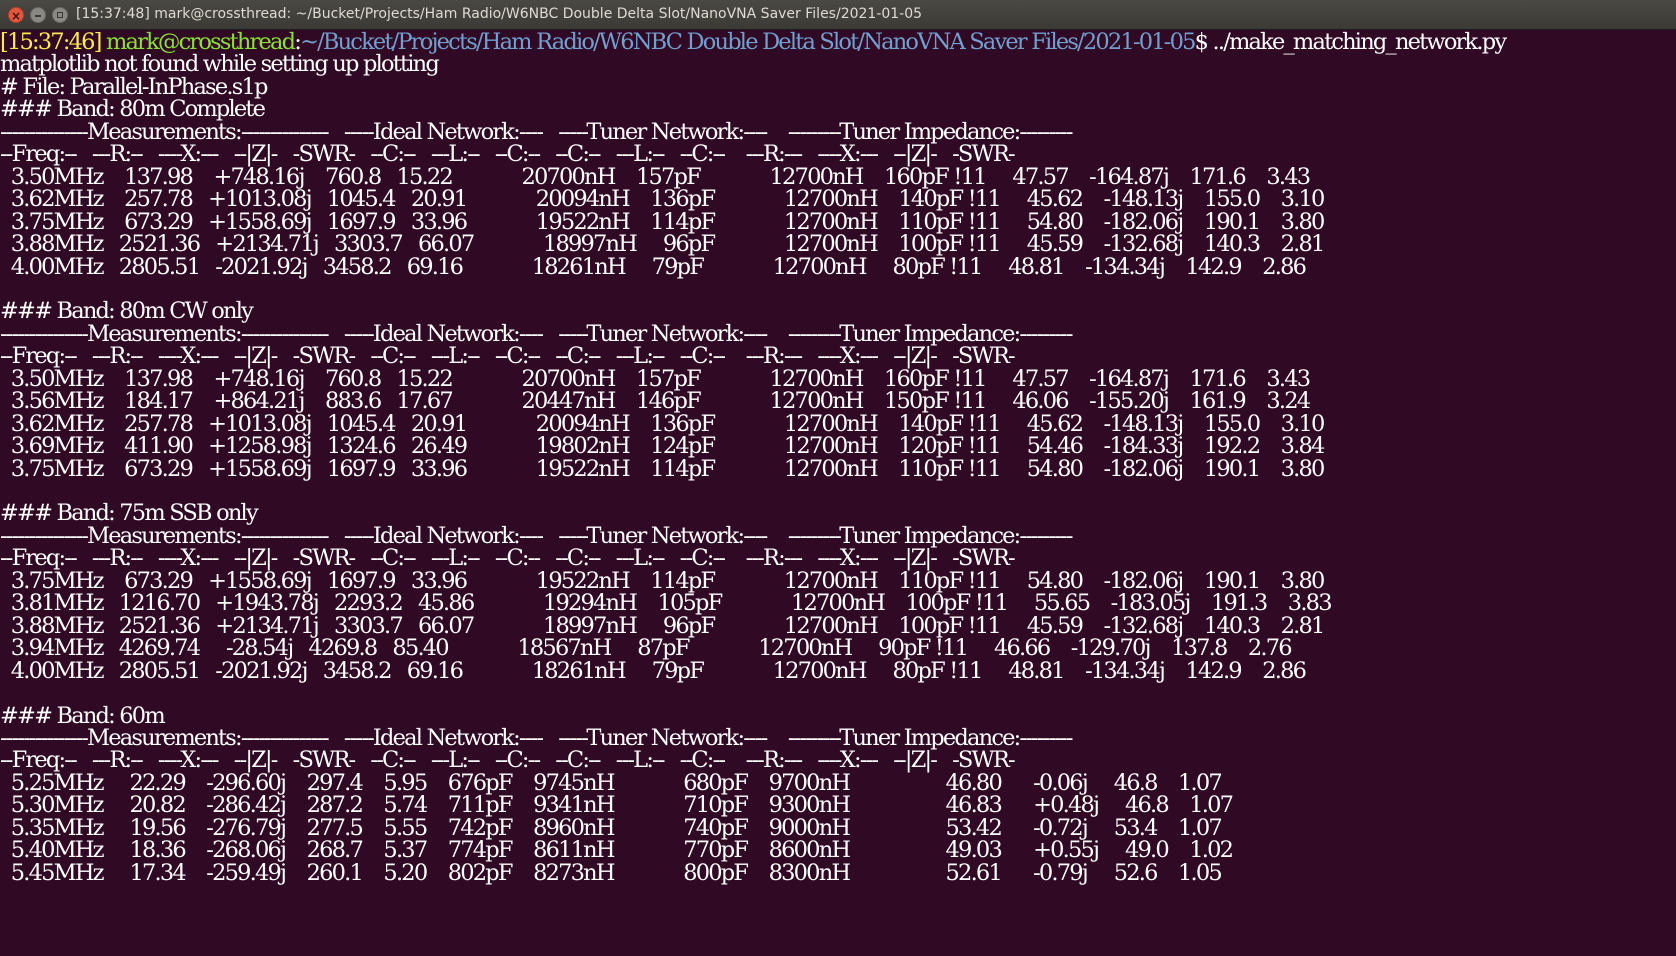  What do you see at coordinates (127, 311) in the screenshot?
I see `terminal-output-line: ### Band: 80m CW only` at bounding box center [127, 311].